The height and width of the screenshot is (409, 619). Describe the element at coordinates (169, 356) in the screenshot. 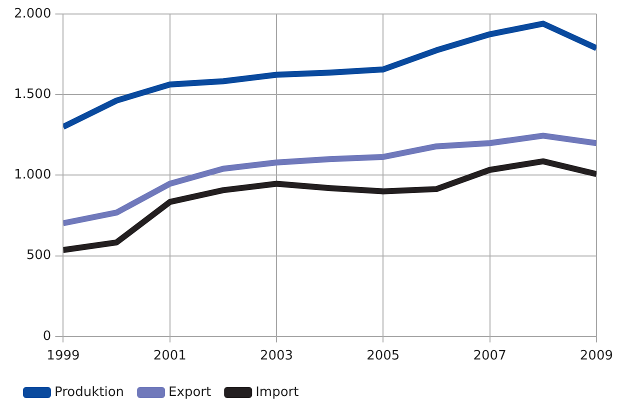

I see `x-tick-label: 2001` at that location.